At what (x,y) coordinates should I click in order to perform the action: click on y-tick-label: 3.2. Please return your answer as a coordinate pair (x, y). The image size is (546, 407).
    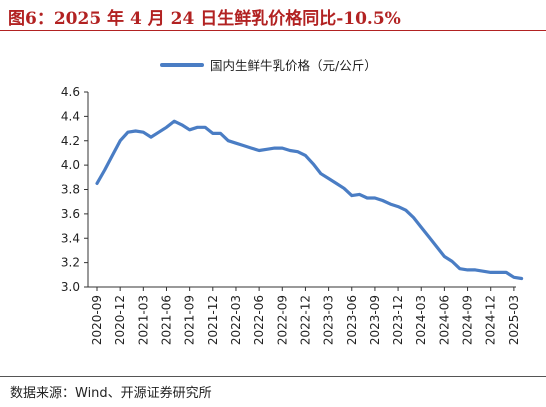
    Looking at the image, I should click on (70, 263).